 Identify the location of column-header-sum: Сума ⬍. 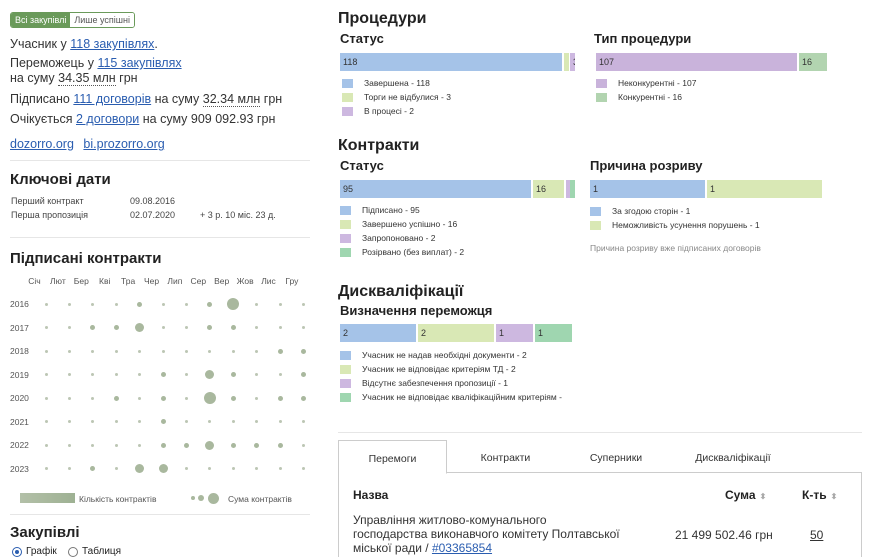
(745, 495).